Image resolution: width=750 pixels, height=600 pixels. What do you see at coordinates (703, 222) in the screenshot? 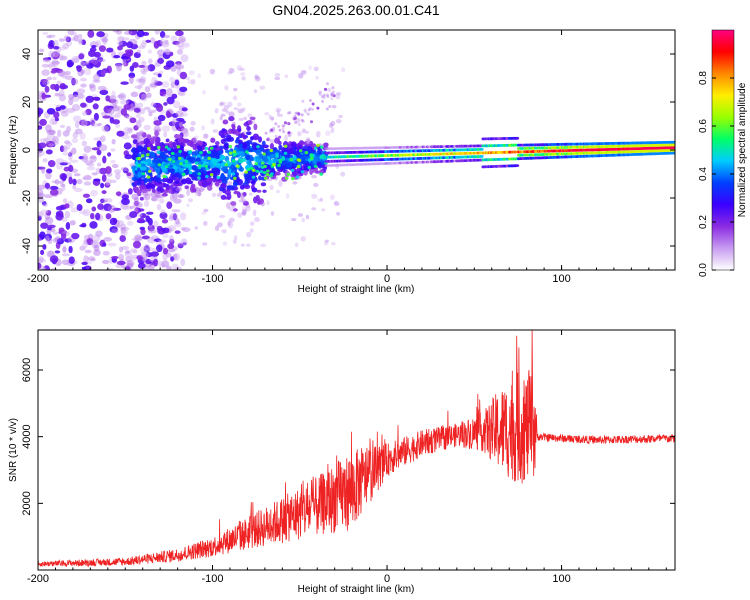
I see `colorbar-tick-label: 0.2` at bounding box center [703, 222].